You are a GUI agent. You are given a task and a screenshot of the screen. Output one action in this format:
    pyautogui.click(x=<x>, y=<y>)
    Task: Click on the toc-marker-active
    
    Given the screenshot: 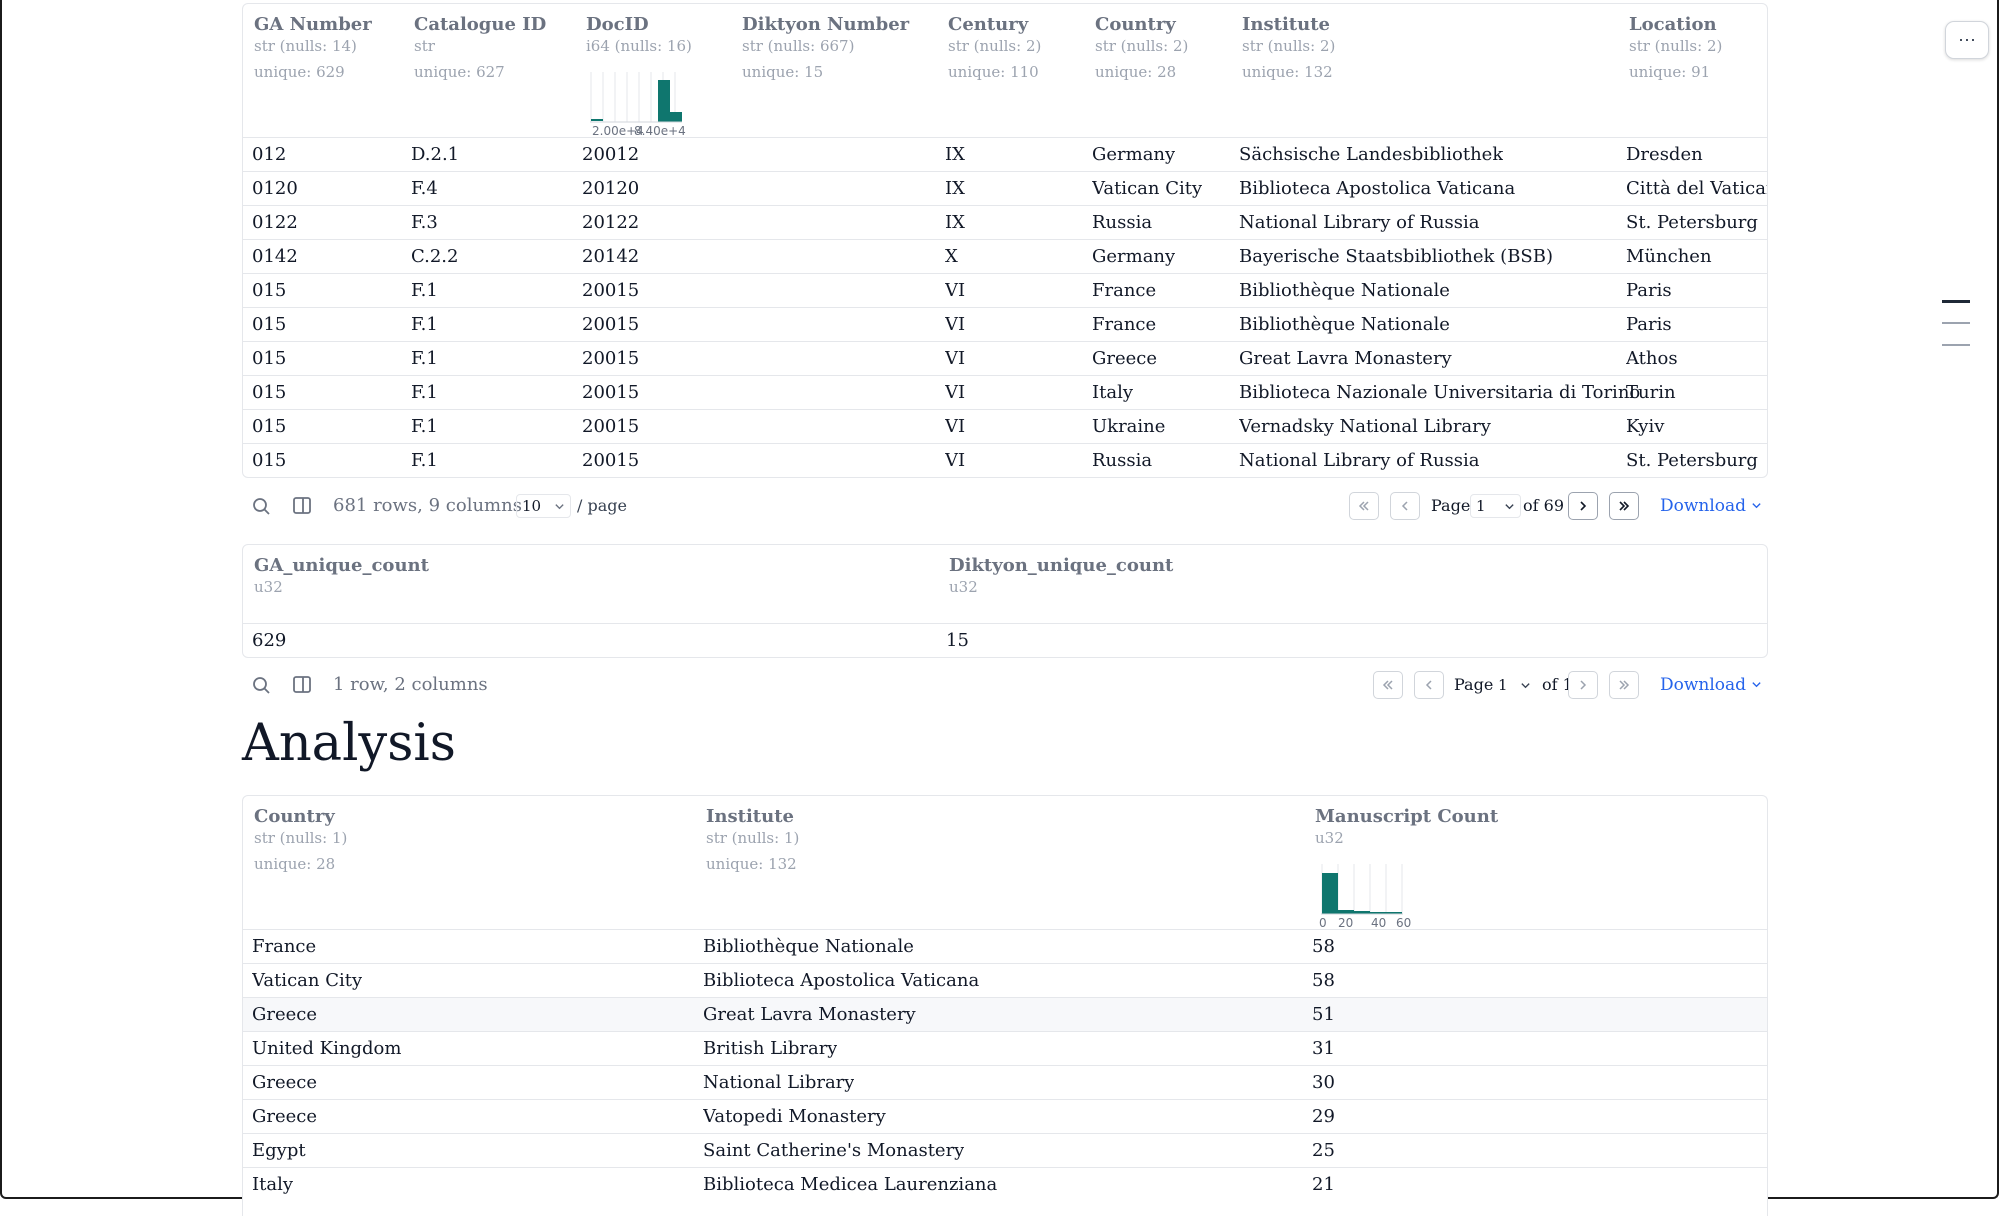 What is the action you would take?
    pyautogui.click(x=1956, y=301)
    